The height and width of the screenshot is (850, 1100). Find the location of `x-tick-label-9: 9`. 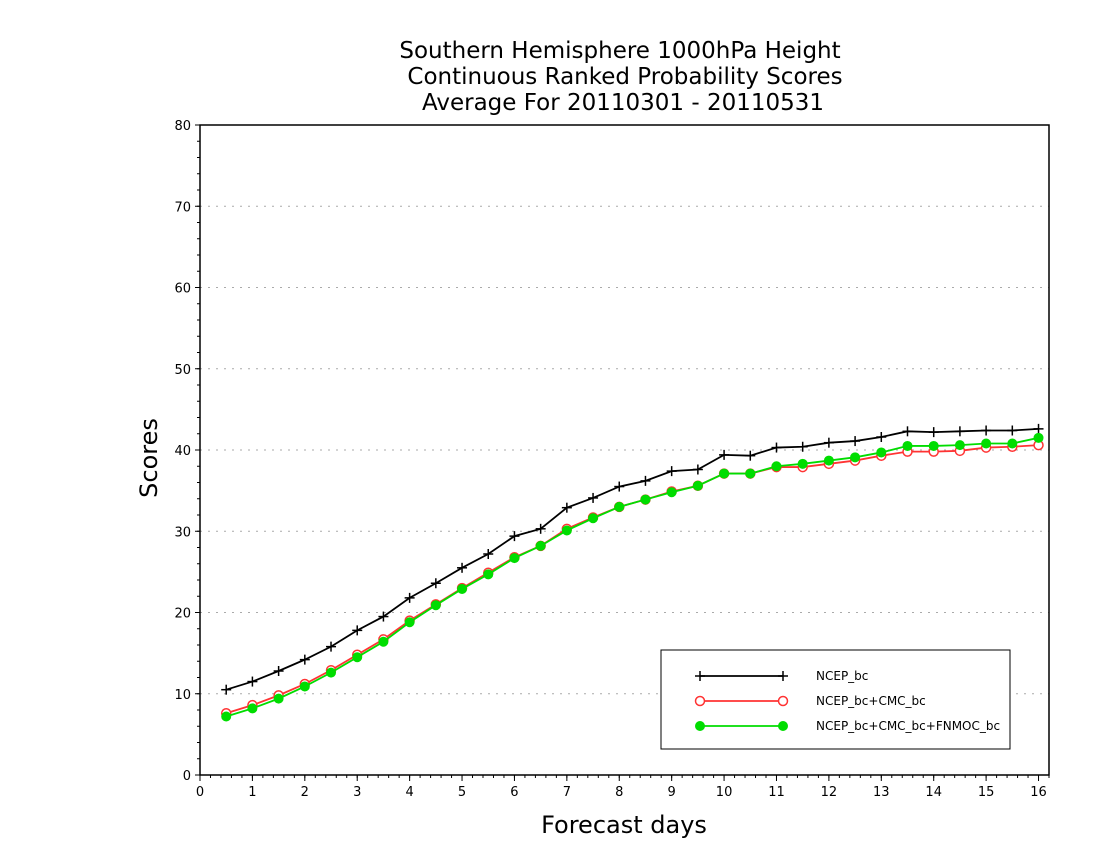

x-tick-label-9: 9 is located at coordinates (672, 792).